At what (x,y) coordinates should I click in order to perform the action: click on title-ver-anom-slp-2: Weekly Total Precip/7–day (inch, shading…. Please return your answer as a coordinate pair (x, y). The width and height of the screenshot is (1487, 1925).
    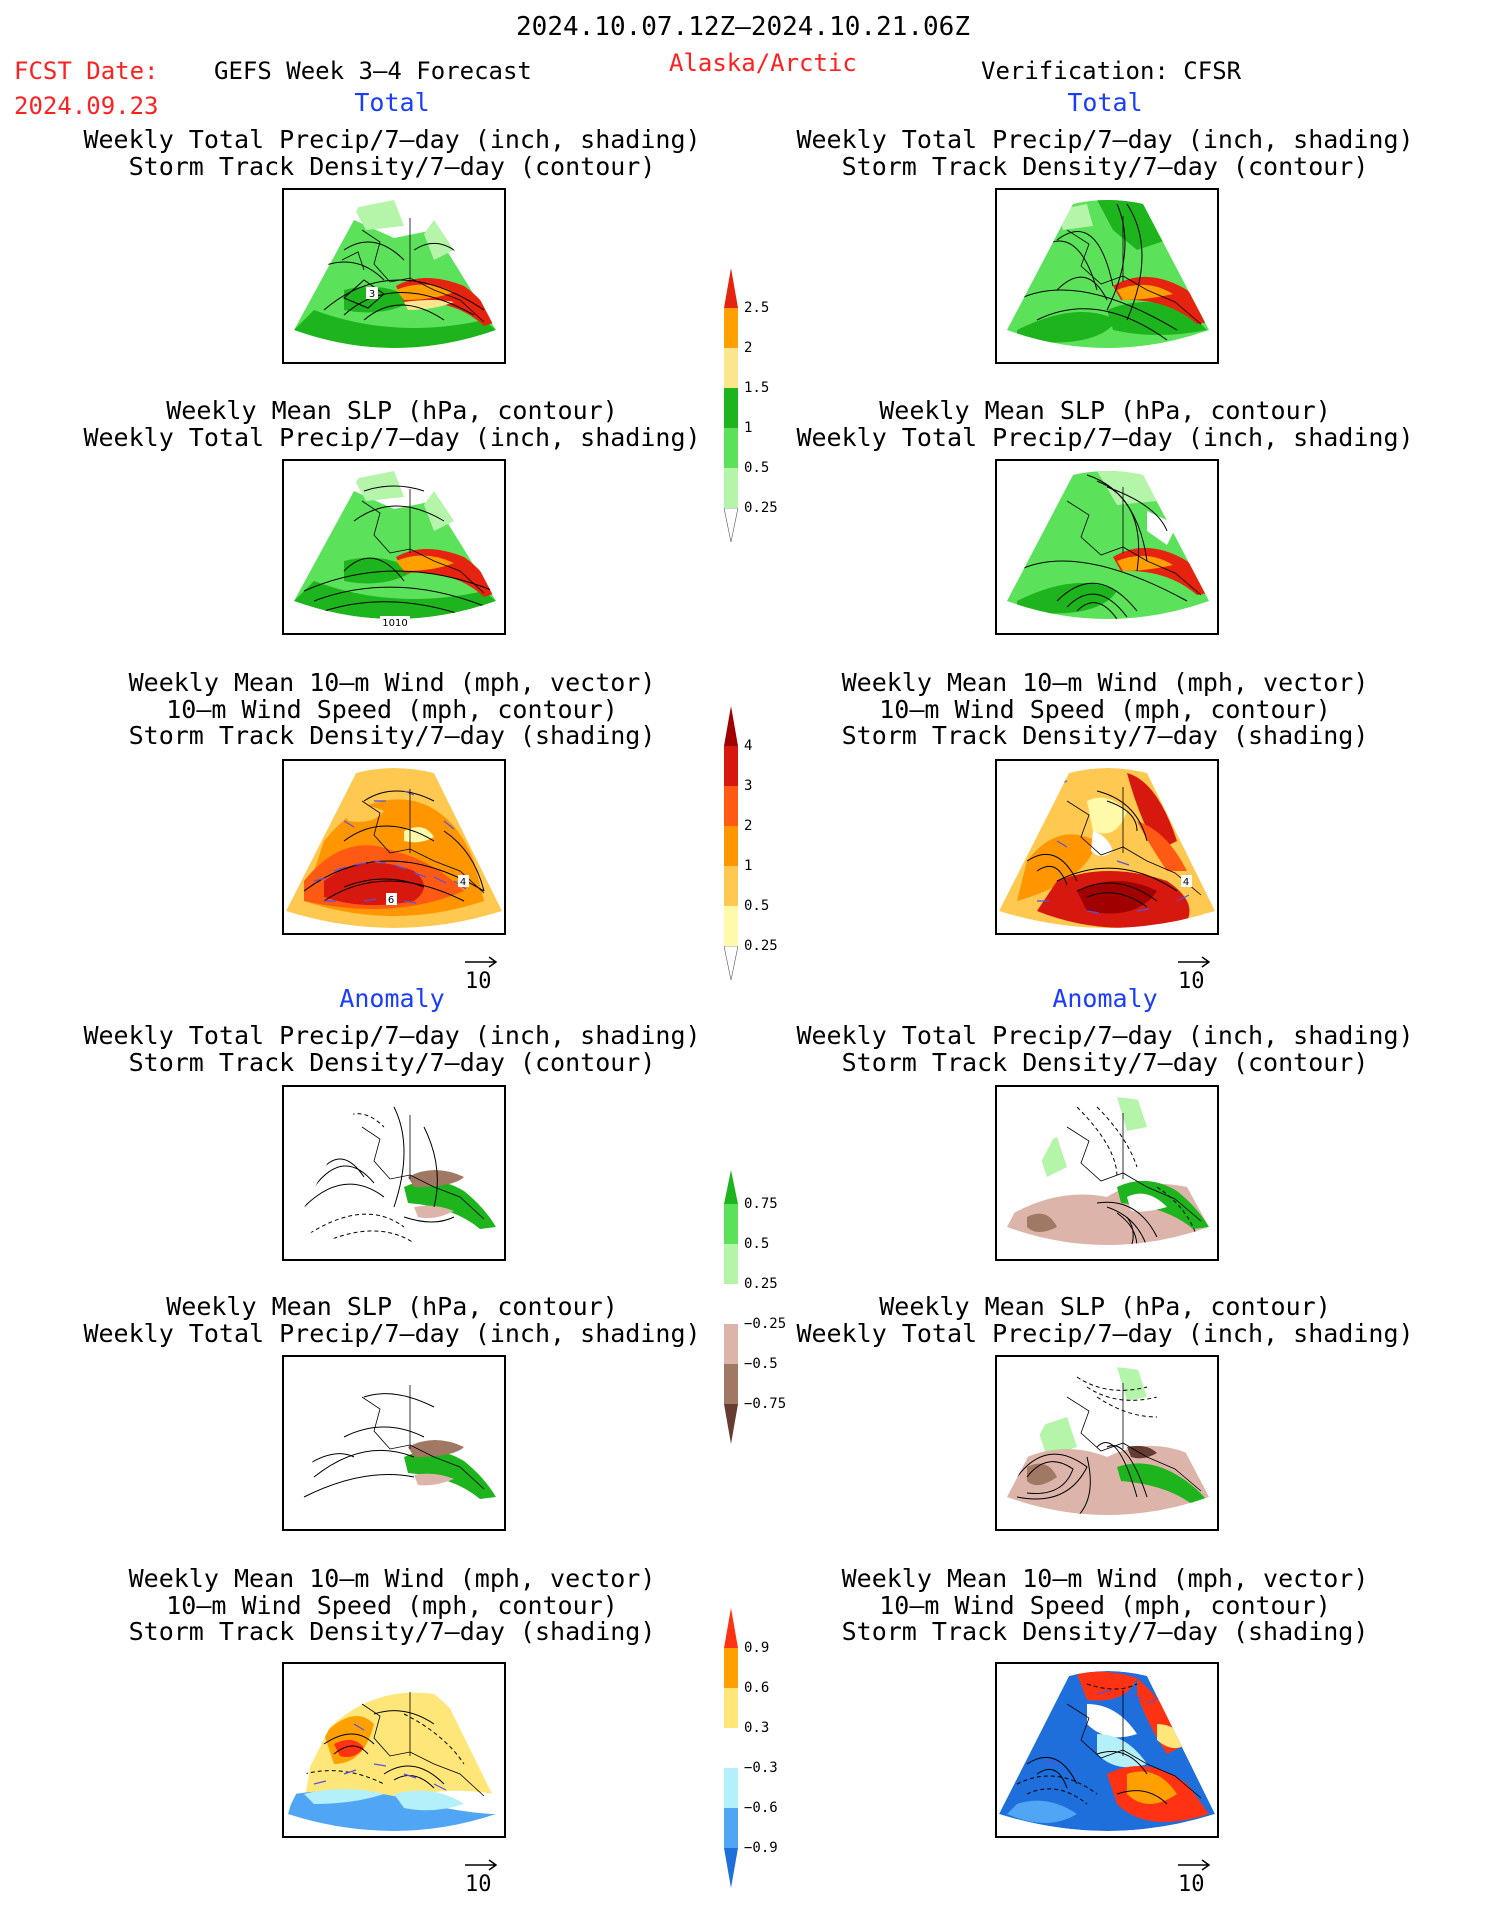
    Looking at the image, I should click on (1105, 1333).